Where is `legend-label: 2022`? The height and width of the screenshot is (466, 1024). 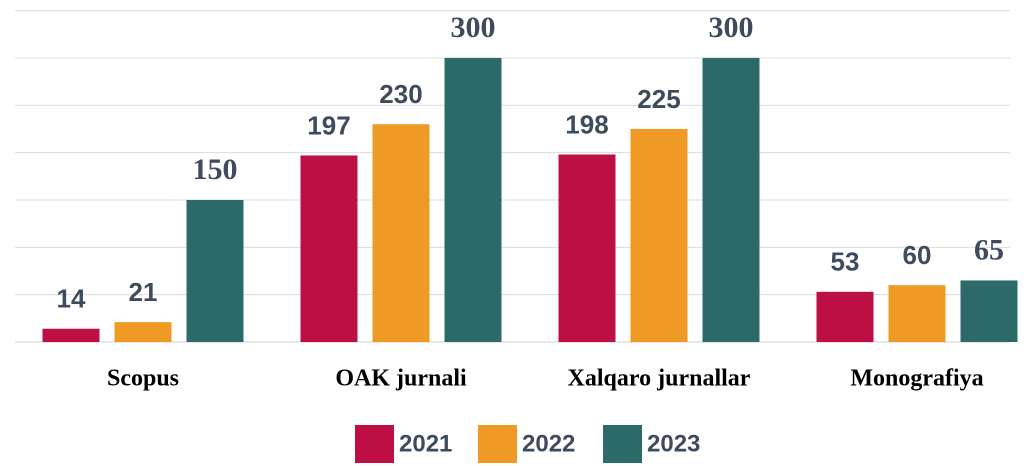
legend-label: 2022 is located at coordinates (548, 443).